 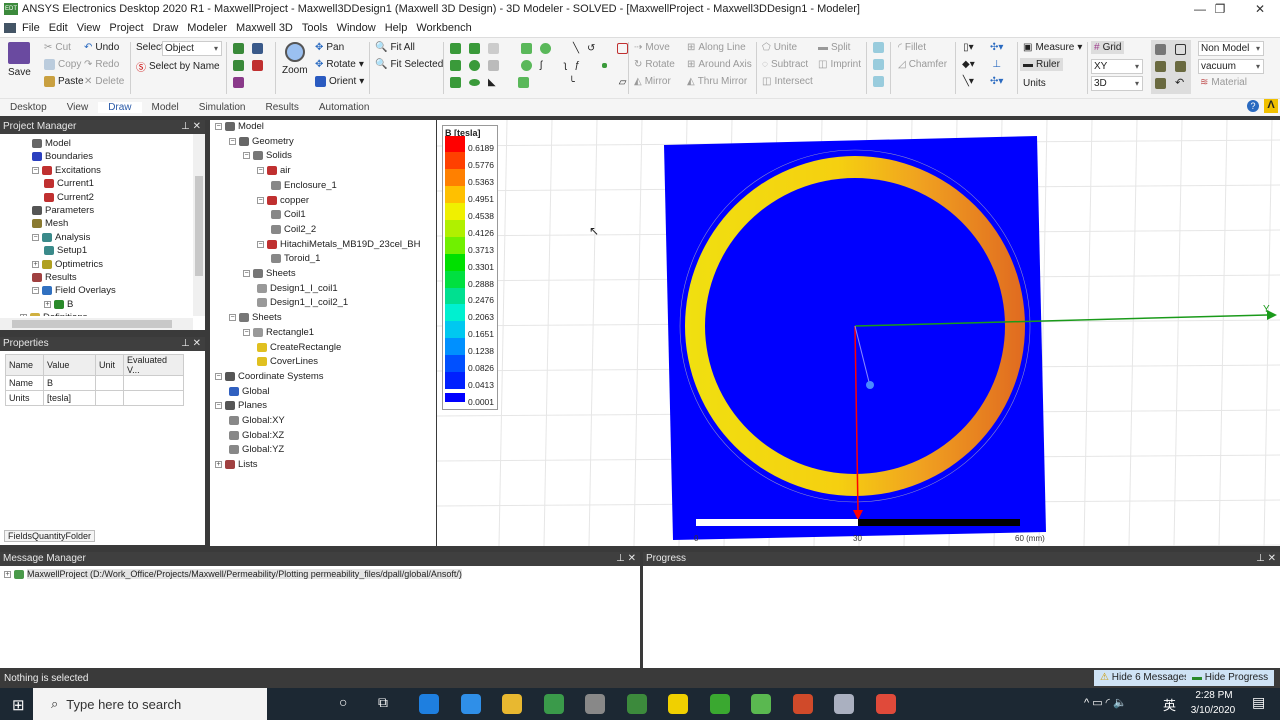 I want to click on minimize-button: —, so click(x=1200, y=9).